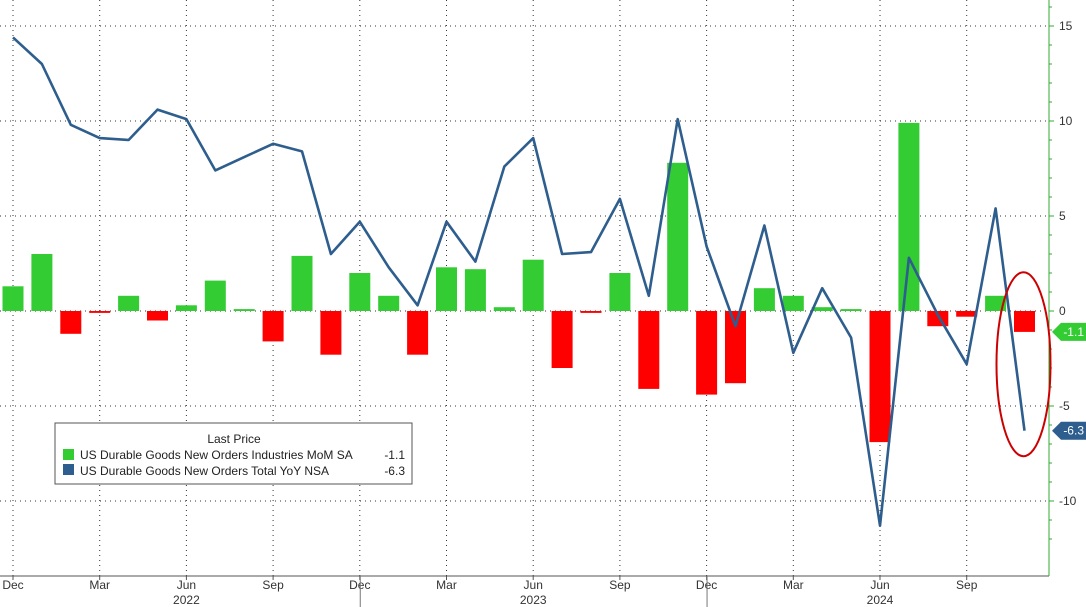 Image resolution: width=1086 pixels, height=607 pixels. I want to click on x-tick-label: Dec, so click(12, 585).